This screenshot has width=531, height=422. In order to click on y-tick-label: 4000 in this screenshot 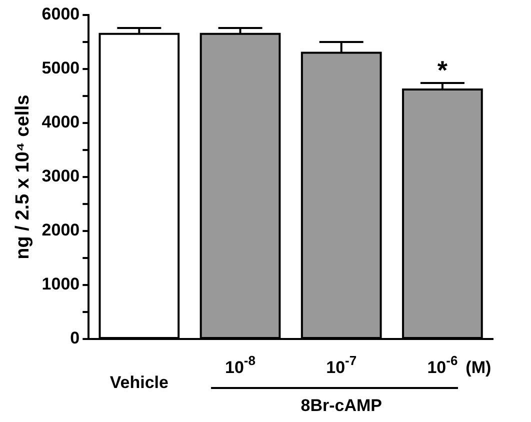, I will do `click(61, 122)`.